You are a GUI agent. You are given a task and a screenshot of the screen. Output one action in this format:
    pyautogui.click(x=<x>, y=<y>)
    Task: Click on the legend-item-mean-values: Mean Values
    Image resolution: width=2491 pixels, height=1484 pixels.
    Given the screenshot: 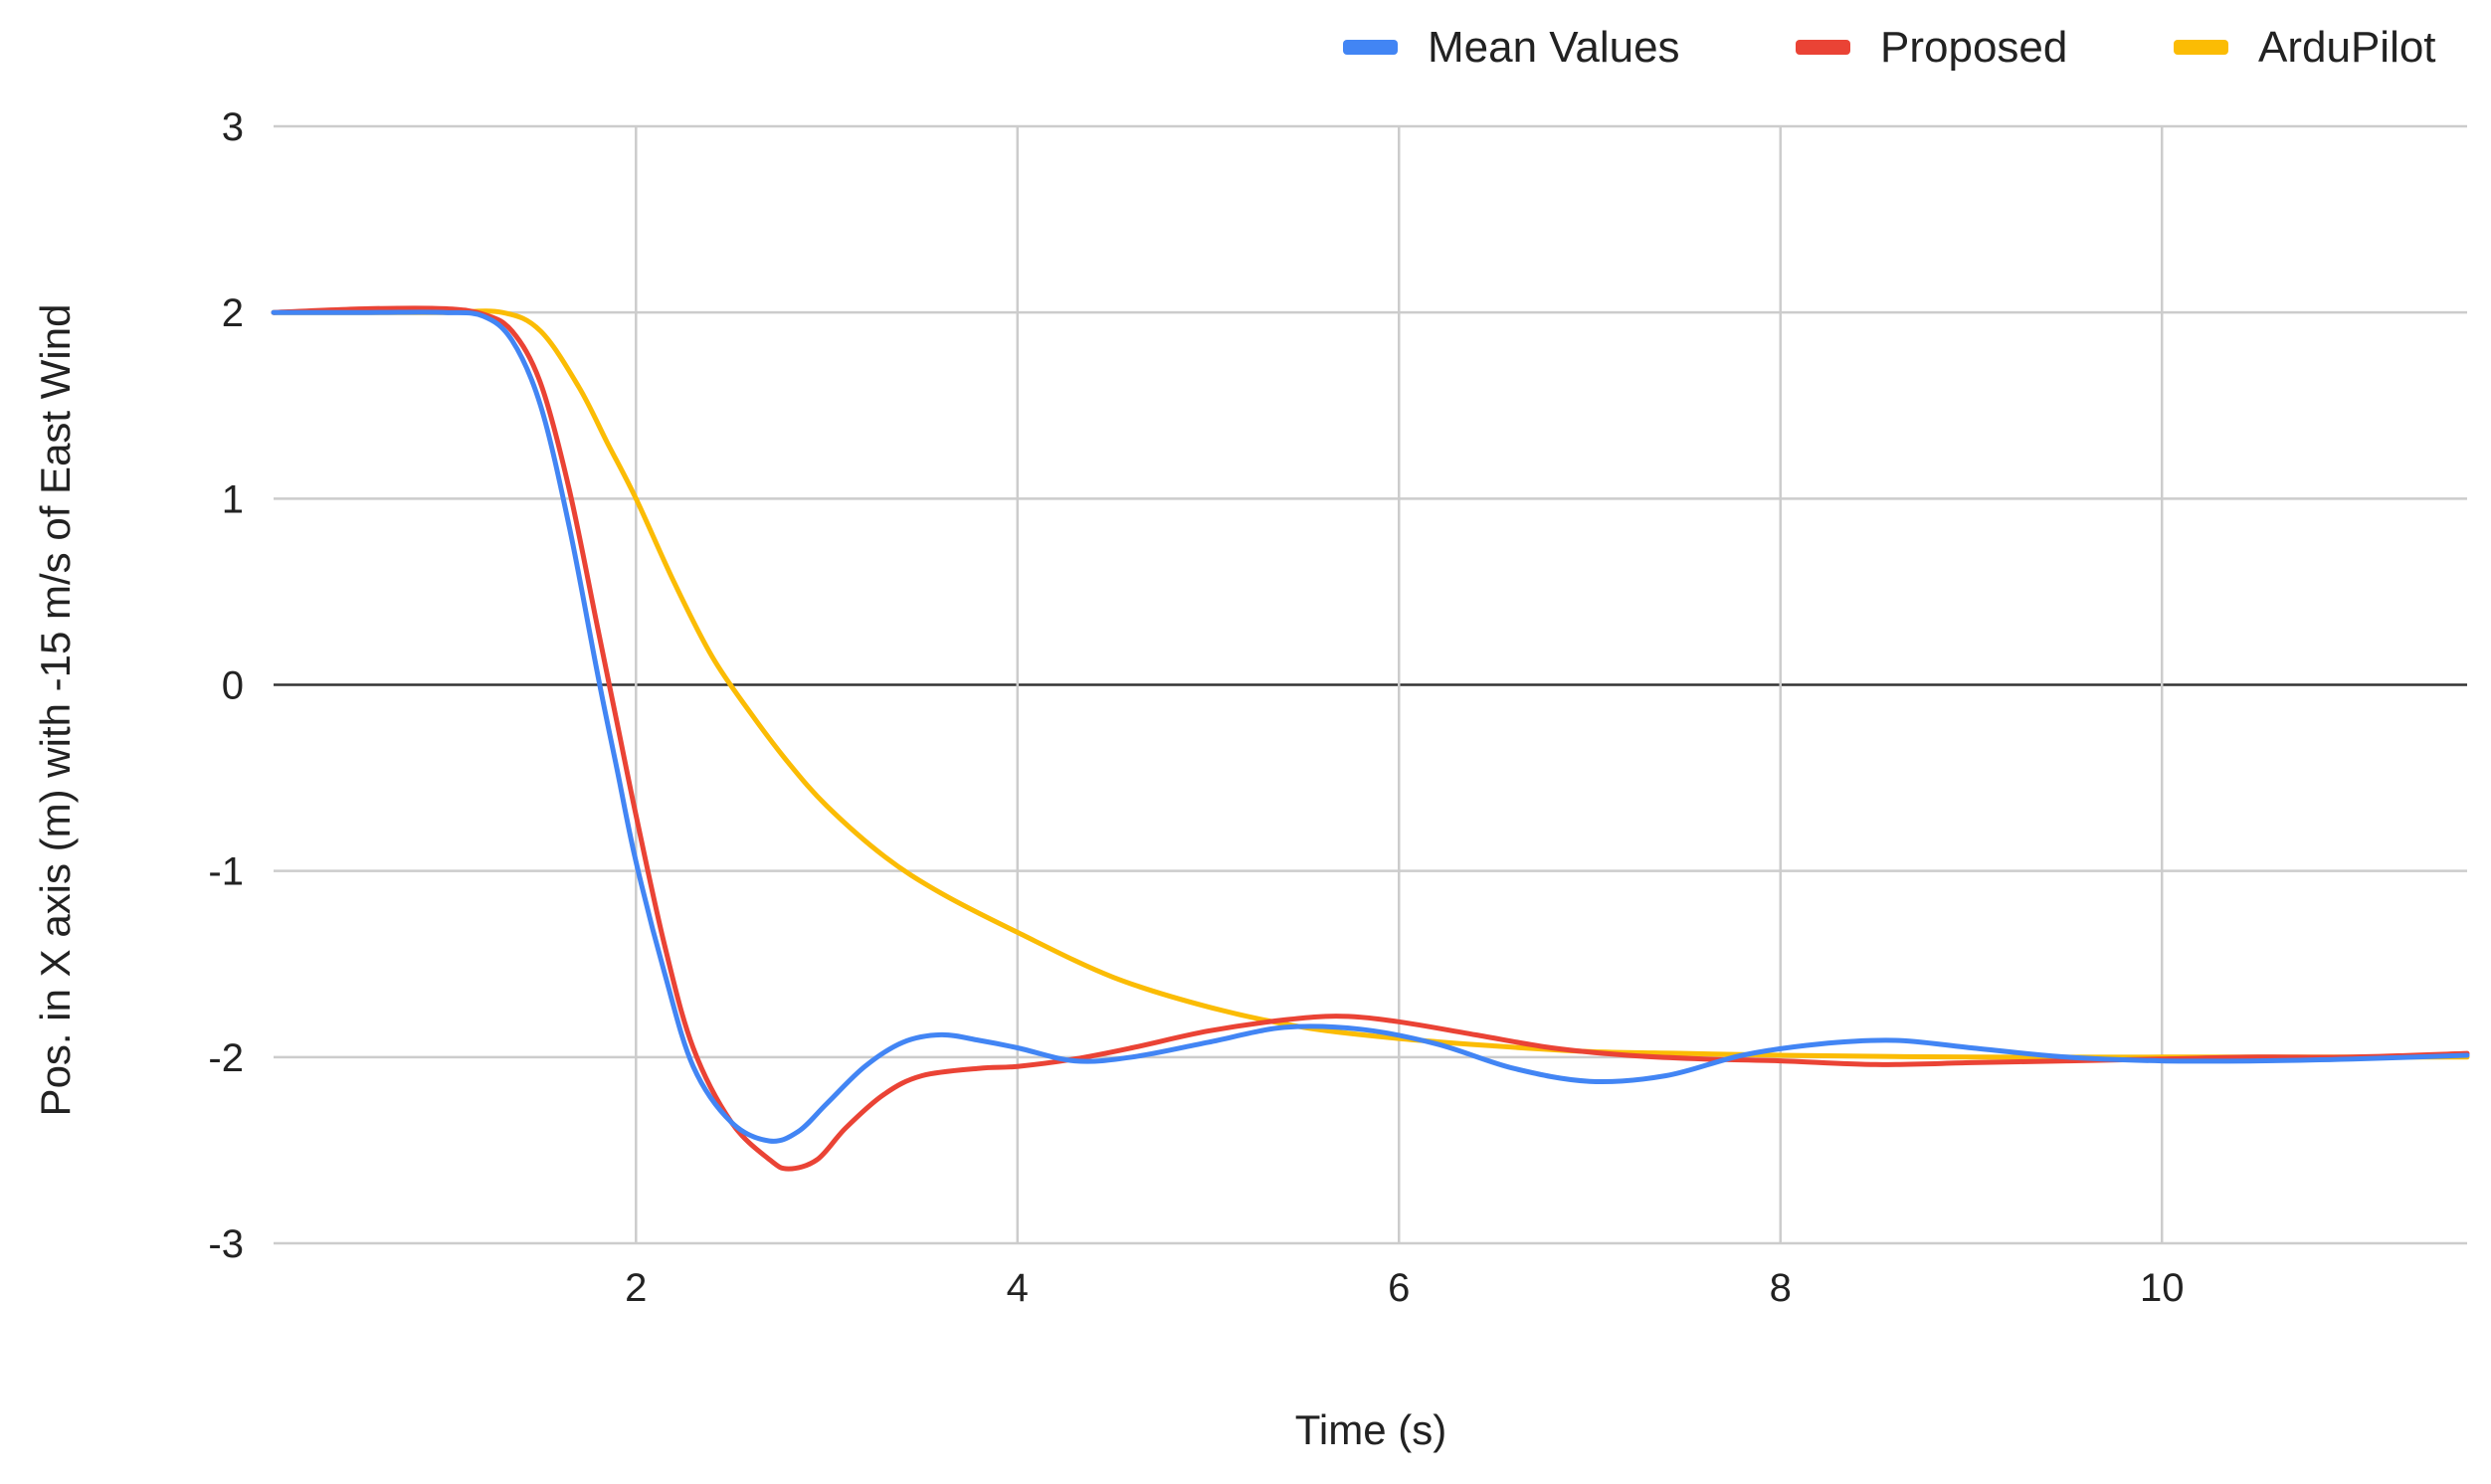 What is the action you would take?
    pyautogui.click(x=1511, y=48)
    